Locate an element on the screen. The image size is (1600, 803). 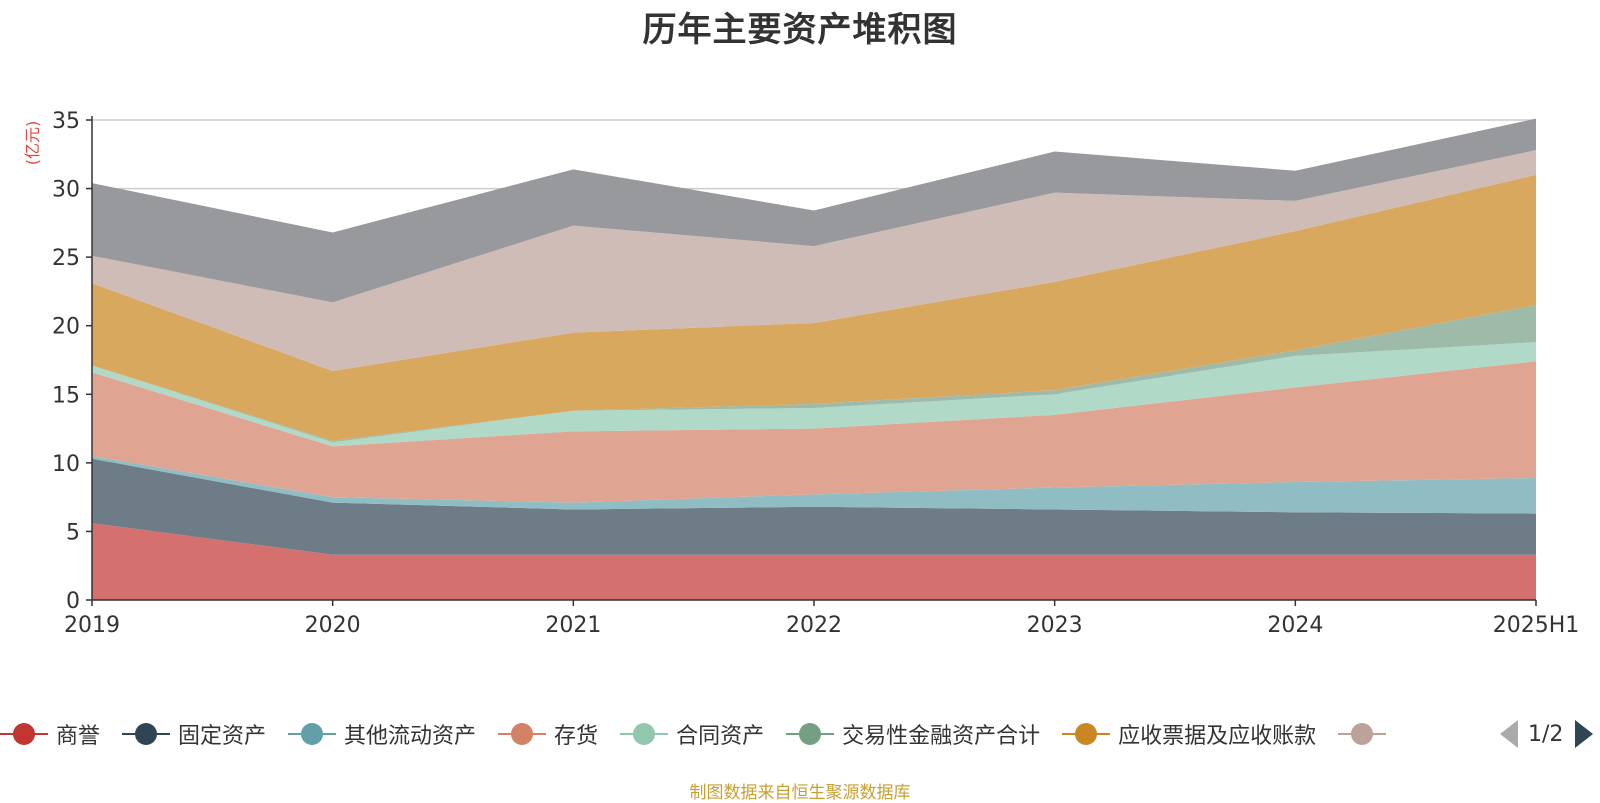
x-tick-label: 2020 is located at coordinates (333, 625).